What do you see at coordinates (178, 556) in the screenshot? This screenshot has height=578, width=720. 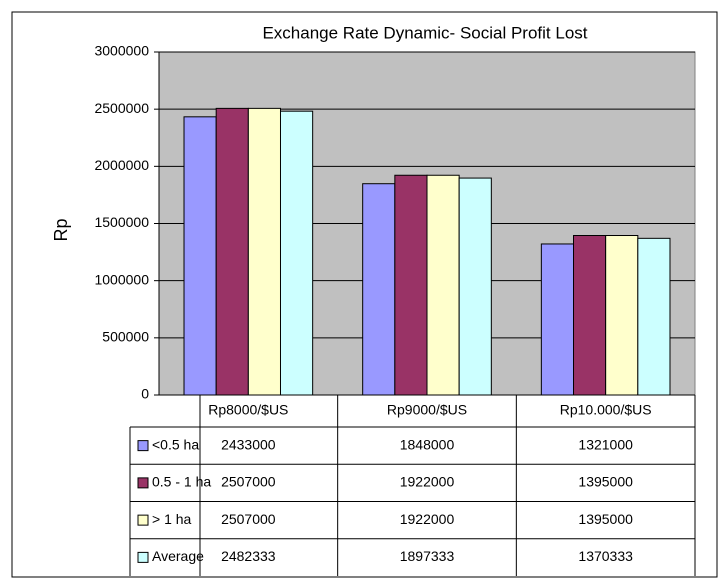 I see `legend-label: Average` at bounding box center [178, 556].